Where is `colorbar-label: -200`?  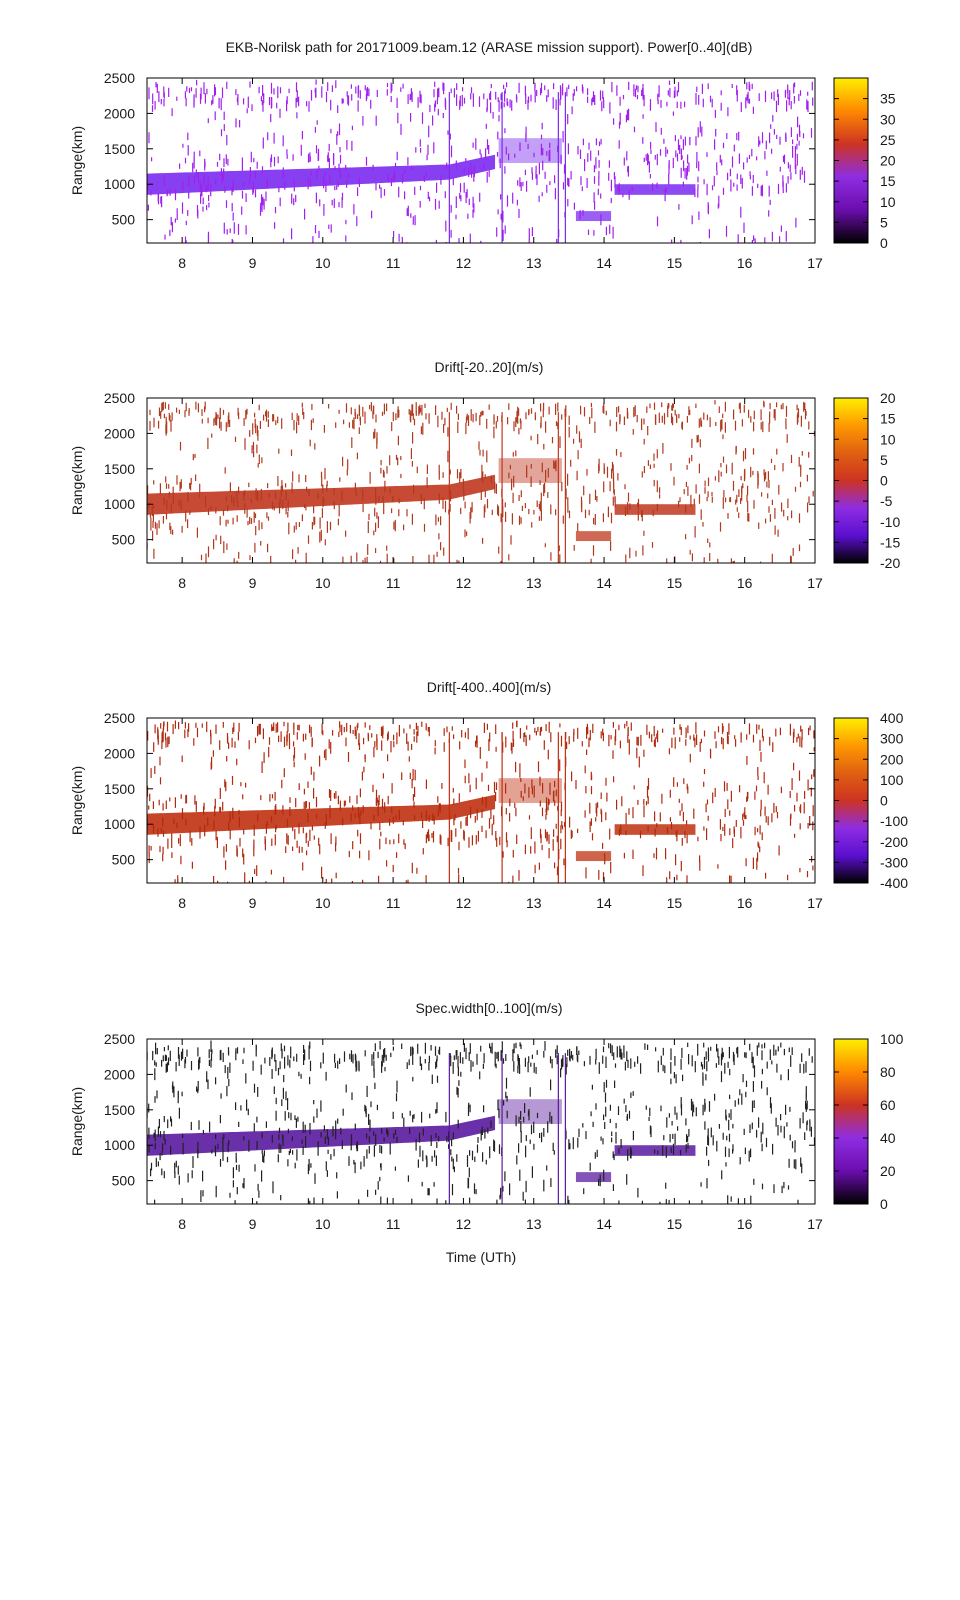
colorbar-label: -200 is located at coordinates (894, 842).